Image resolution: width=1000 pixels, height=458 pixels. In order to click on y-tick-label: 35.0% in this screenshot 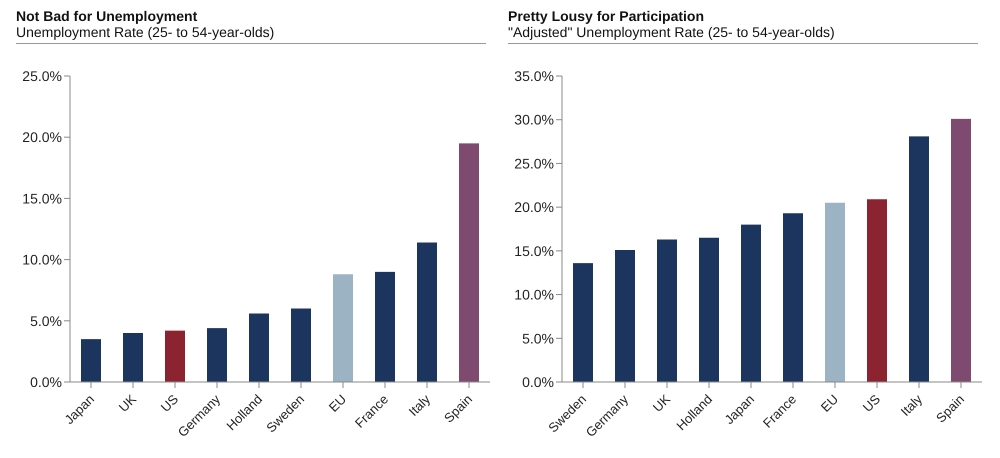, I will do `click(534, 76)`.